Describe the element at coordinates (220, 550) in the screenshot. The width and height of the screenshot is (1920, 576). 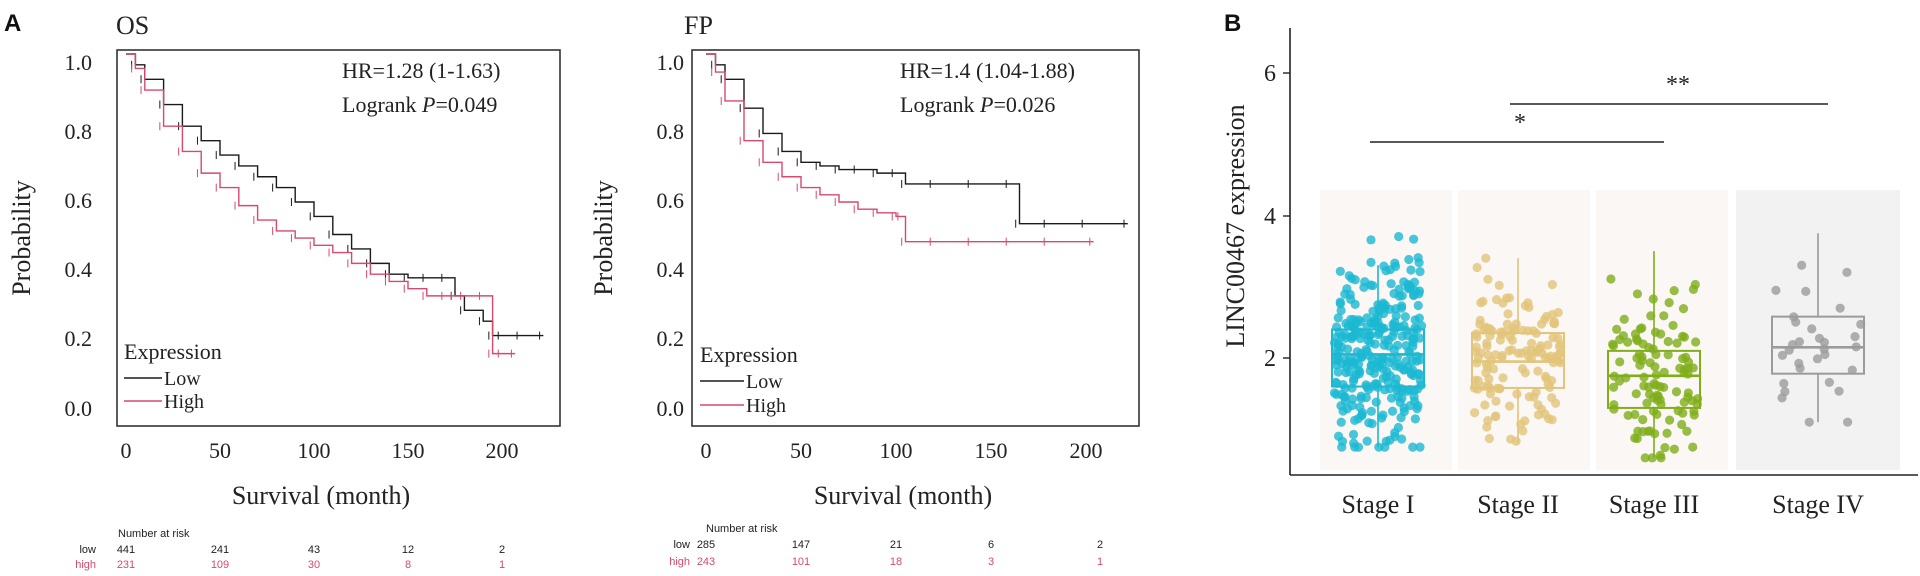
I see `risk-value: 241` at that location.